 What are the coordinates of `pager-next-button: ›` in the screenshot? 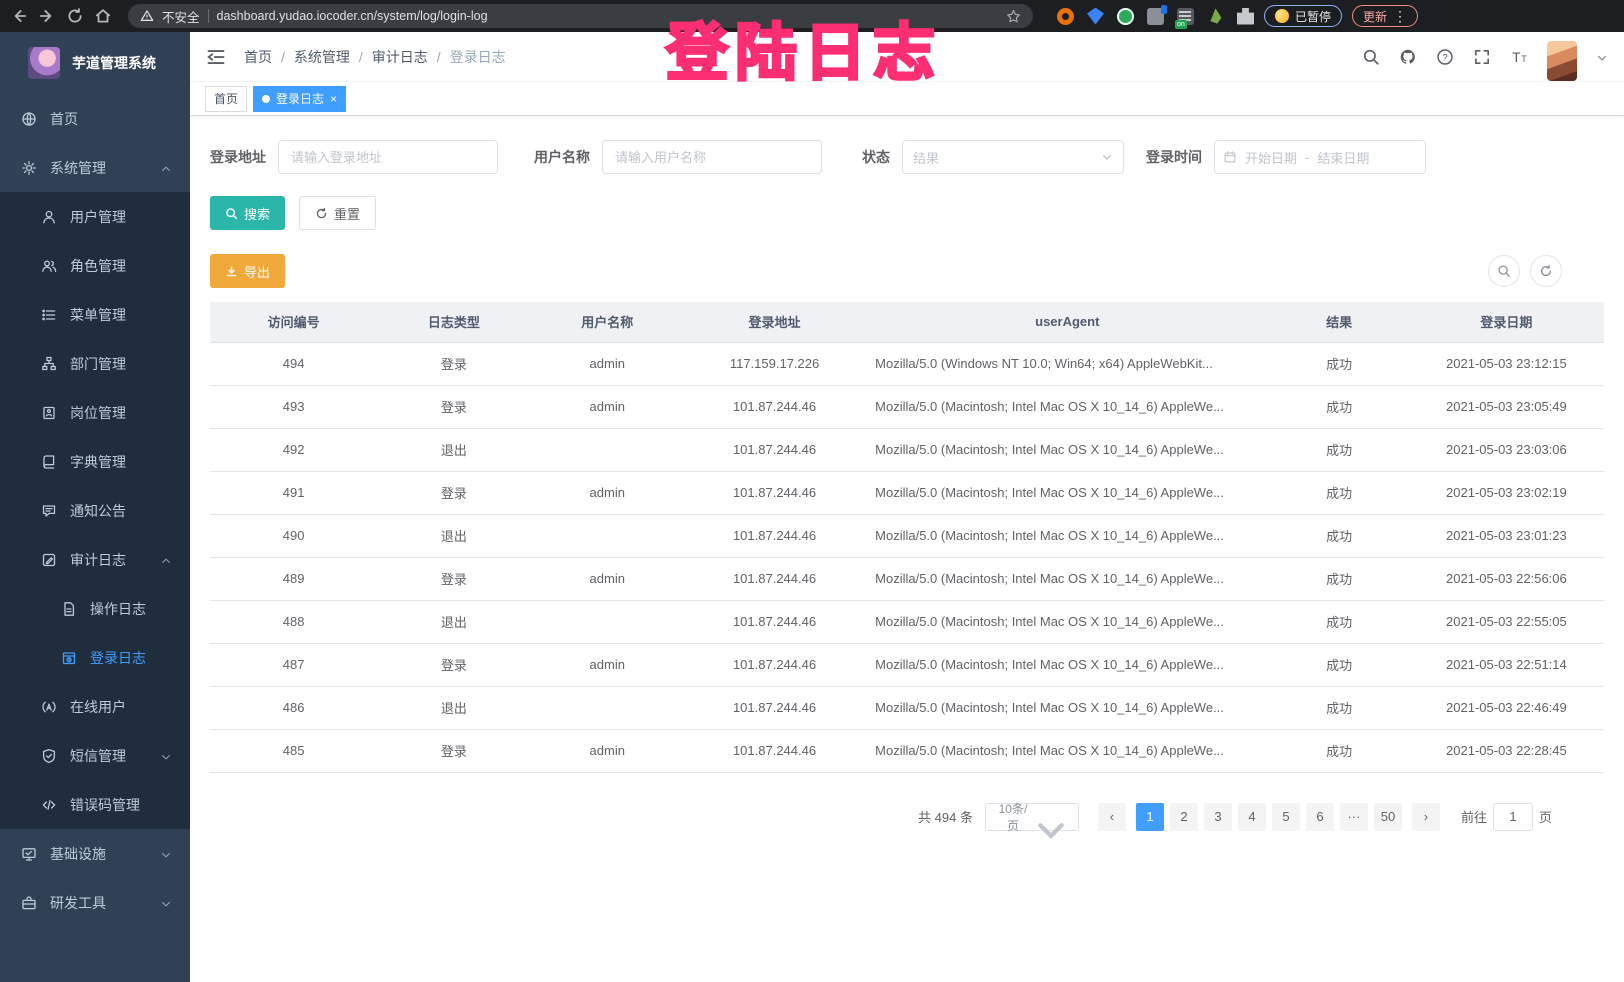 It's located at (1425, 816).